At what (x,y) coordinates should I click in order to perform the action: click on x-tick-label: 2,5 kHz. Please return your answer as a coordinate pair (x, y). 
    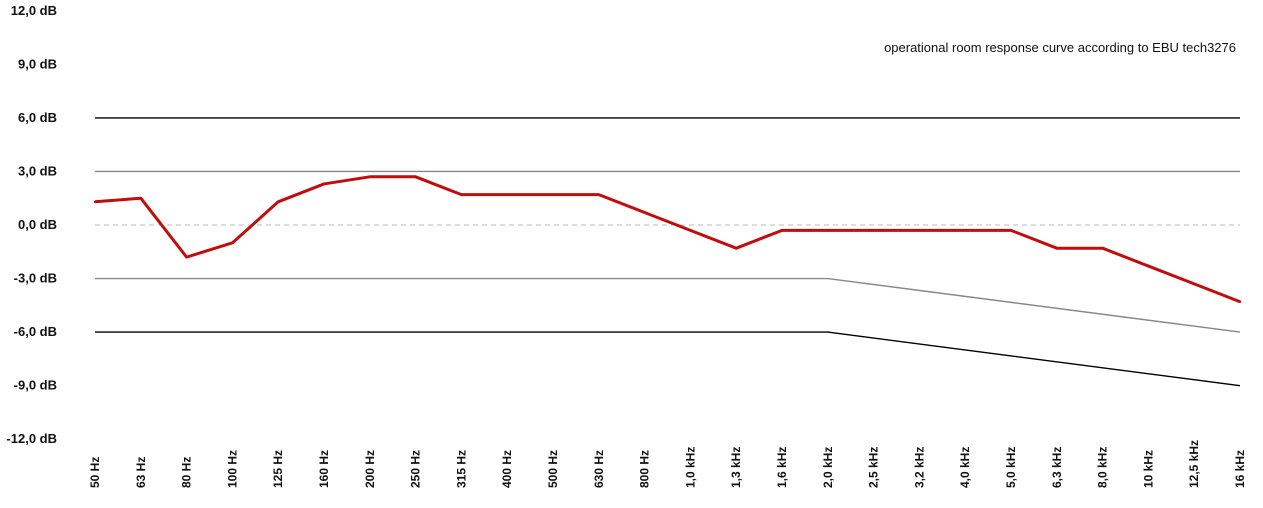
    Looking at the image, I should click on (874, 467).